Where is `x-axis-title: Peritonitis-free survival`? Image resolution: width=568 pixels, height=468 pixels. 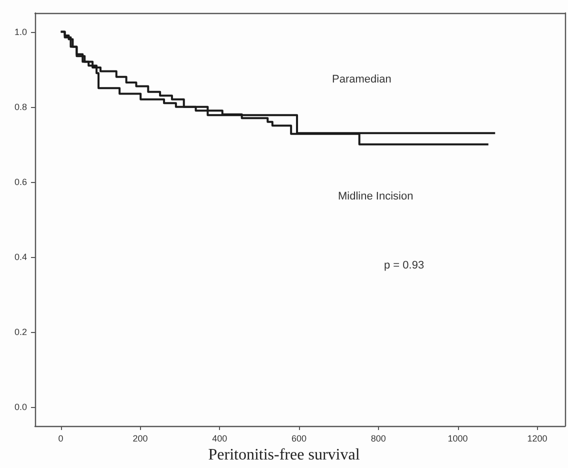 x-axis-title: Peritonitis-free survival is located at coordinates (284, 455).